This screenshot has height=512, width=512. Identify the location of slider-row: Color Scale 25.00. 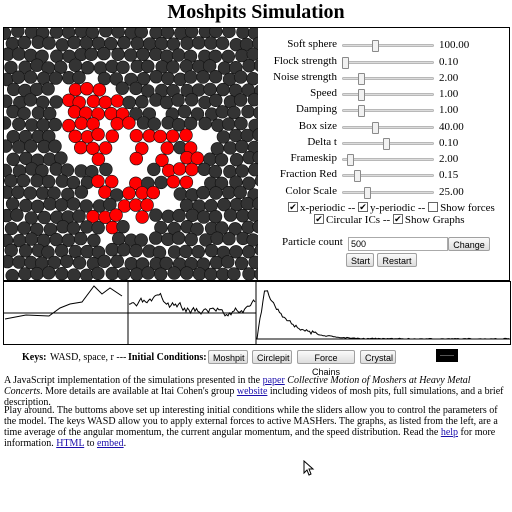
(383, 192).